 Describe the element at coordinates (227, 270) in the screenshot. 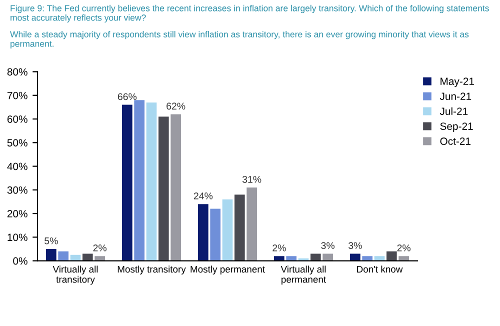

I see `x-tick-label: Mostly permanent` at that location.